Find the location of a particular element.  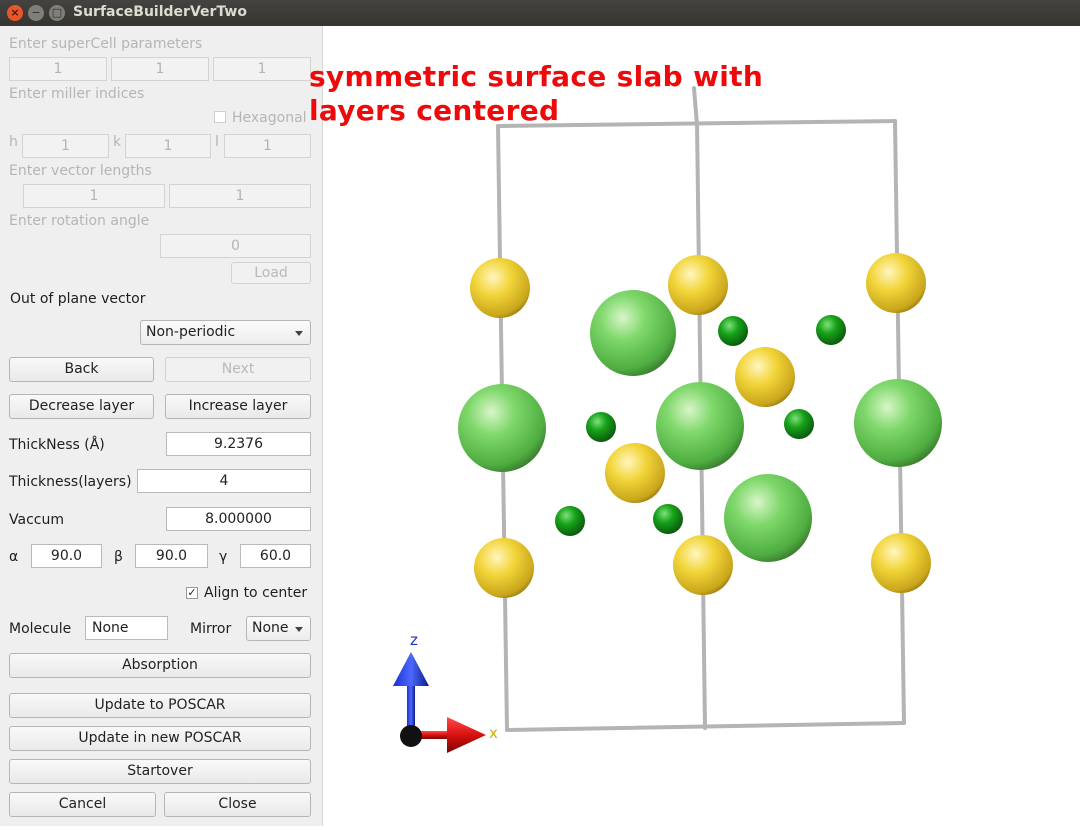

hexagonal-label: Hexagonal is located at coordinates (269, 118).